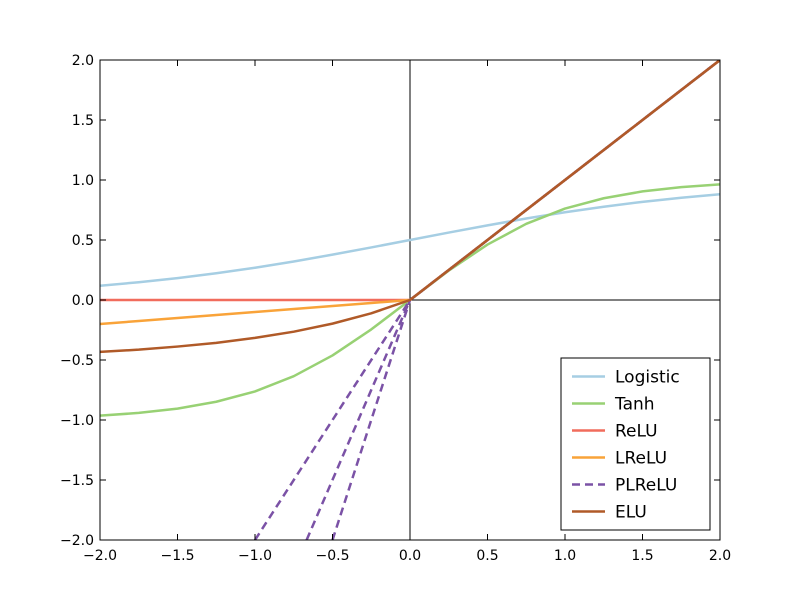  What do you see at coordinates (487, 556) in the screenshot?
I see `x-tick-label: 0.5` at bounding box center [487, 556].